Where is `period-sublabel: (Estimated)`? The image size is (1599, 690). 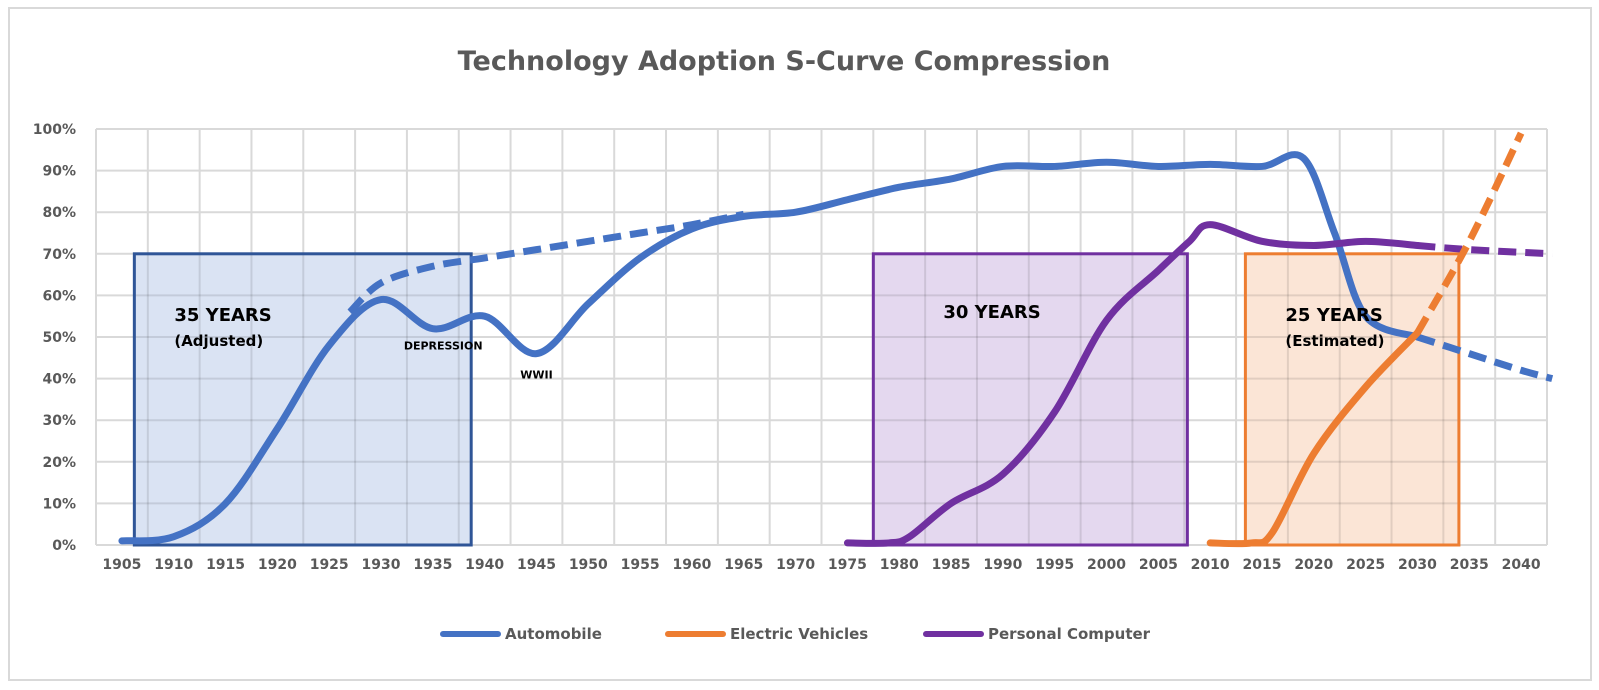 period-sublabel: (Estimated) is located at coordinates (1334, 341).